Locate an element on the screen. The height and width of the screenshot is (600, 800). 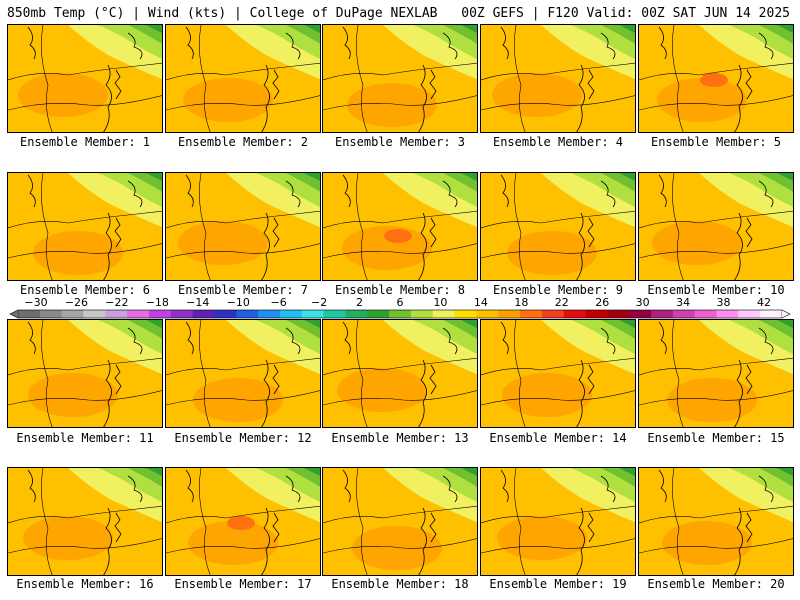
colorbar-tick-label: 26 is located at coordinates (602, 302).